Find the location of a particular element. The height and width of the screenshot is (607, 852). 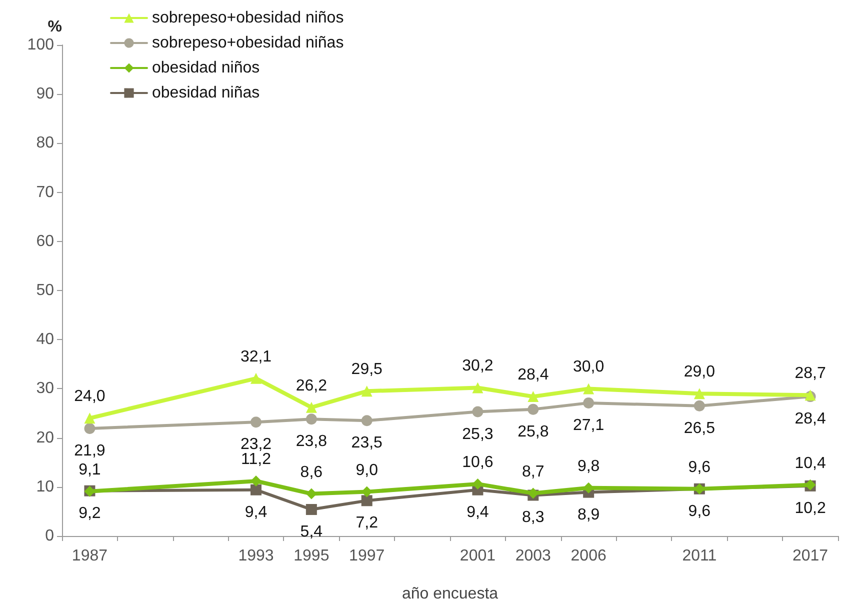

data-label: 29,5 is located at coordinates (367, 369).